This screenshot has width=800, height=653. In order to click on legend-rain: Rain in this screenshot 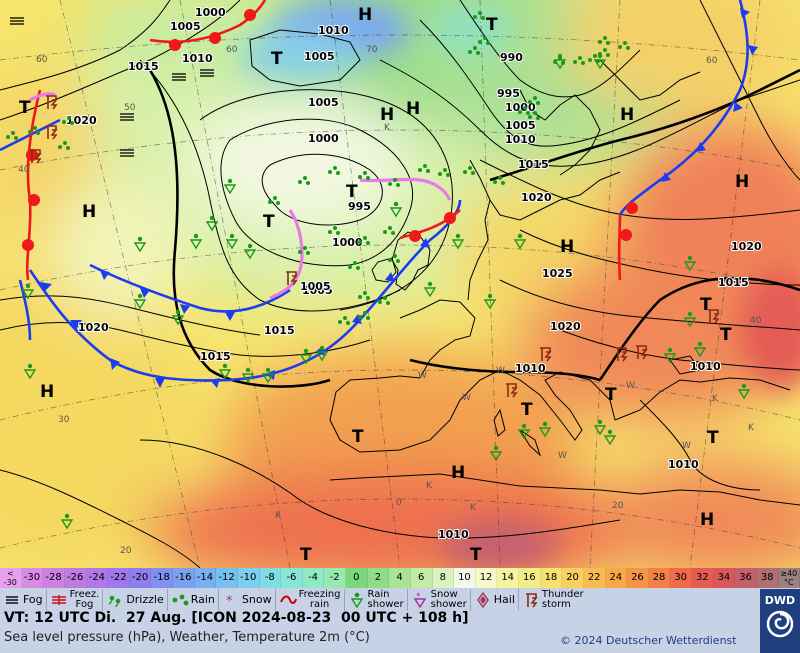, I will do `click(193, 600)`.